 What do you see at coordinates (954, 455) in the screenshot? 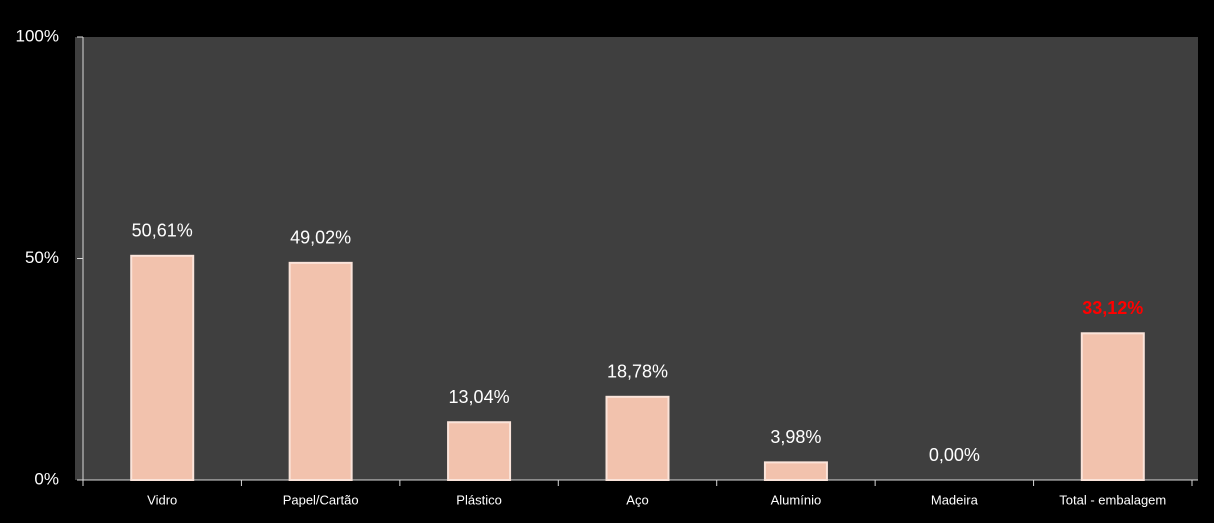
I see `value-label: 0,00%` at bounding box center [954, 455].